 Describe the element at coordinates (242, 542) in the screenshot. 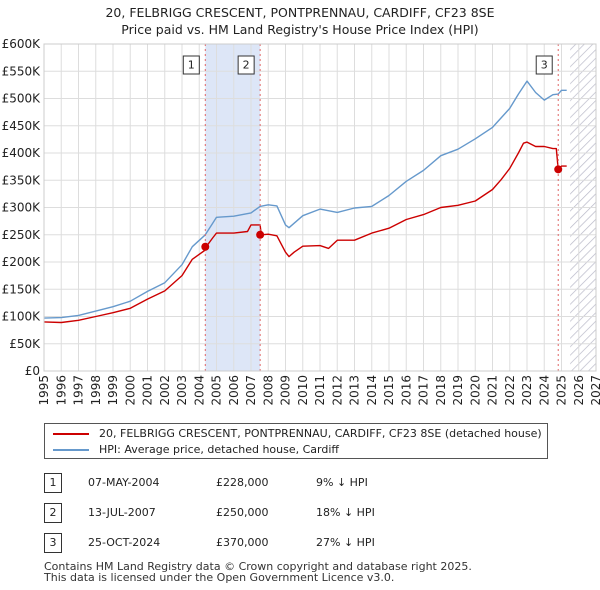

I see `sale-price: £370,000` at that location.